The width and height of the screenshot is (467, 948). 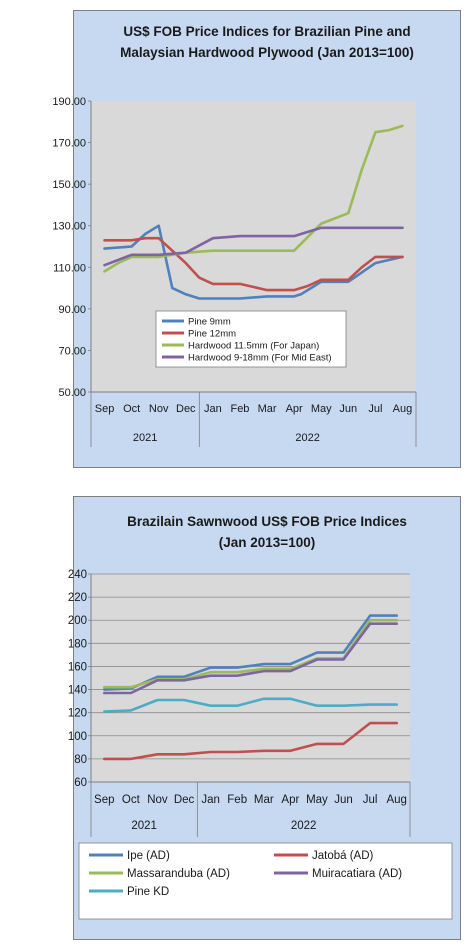 What do you see at coordinates (69, 144) in the screenshot?
I see `y-tick-label: 170.00` at bounding box center [69, 144].